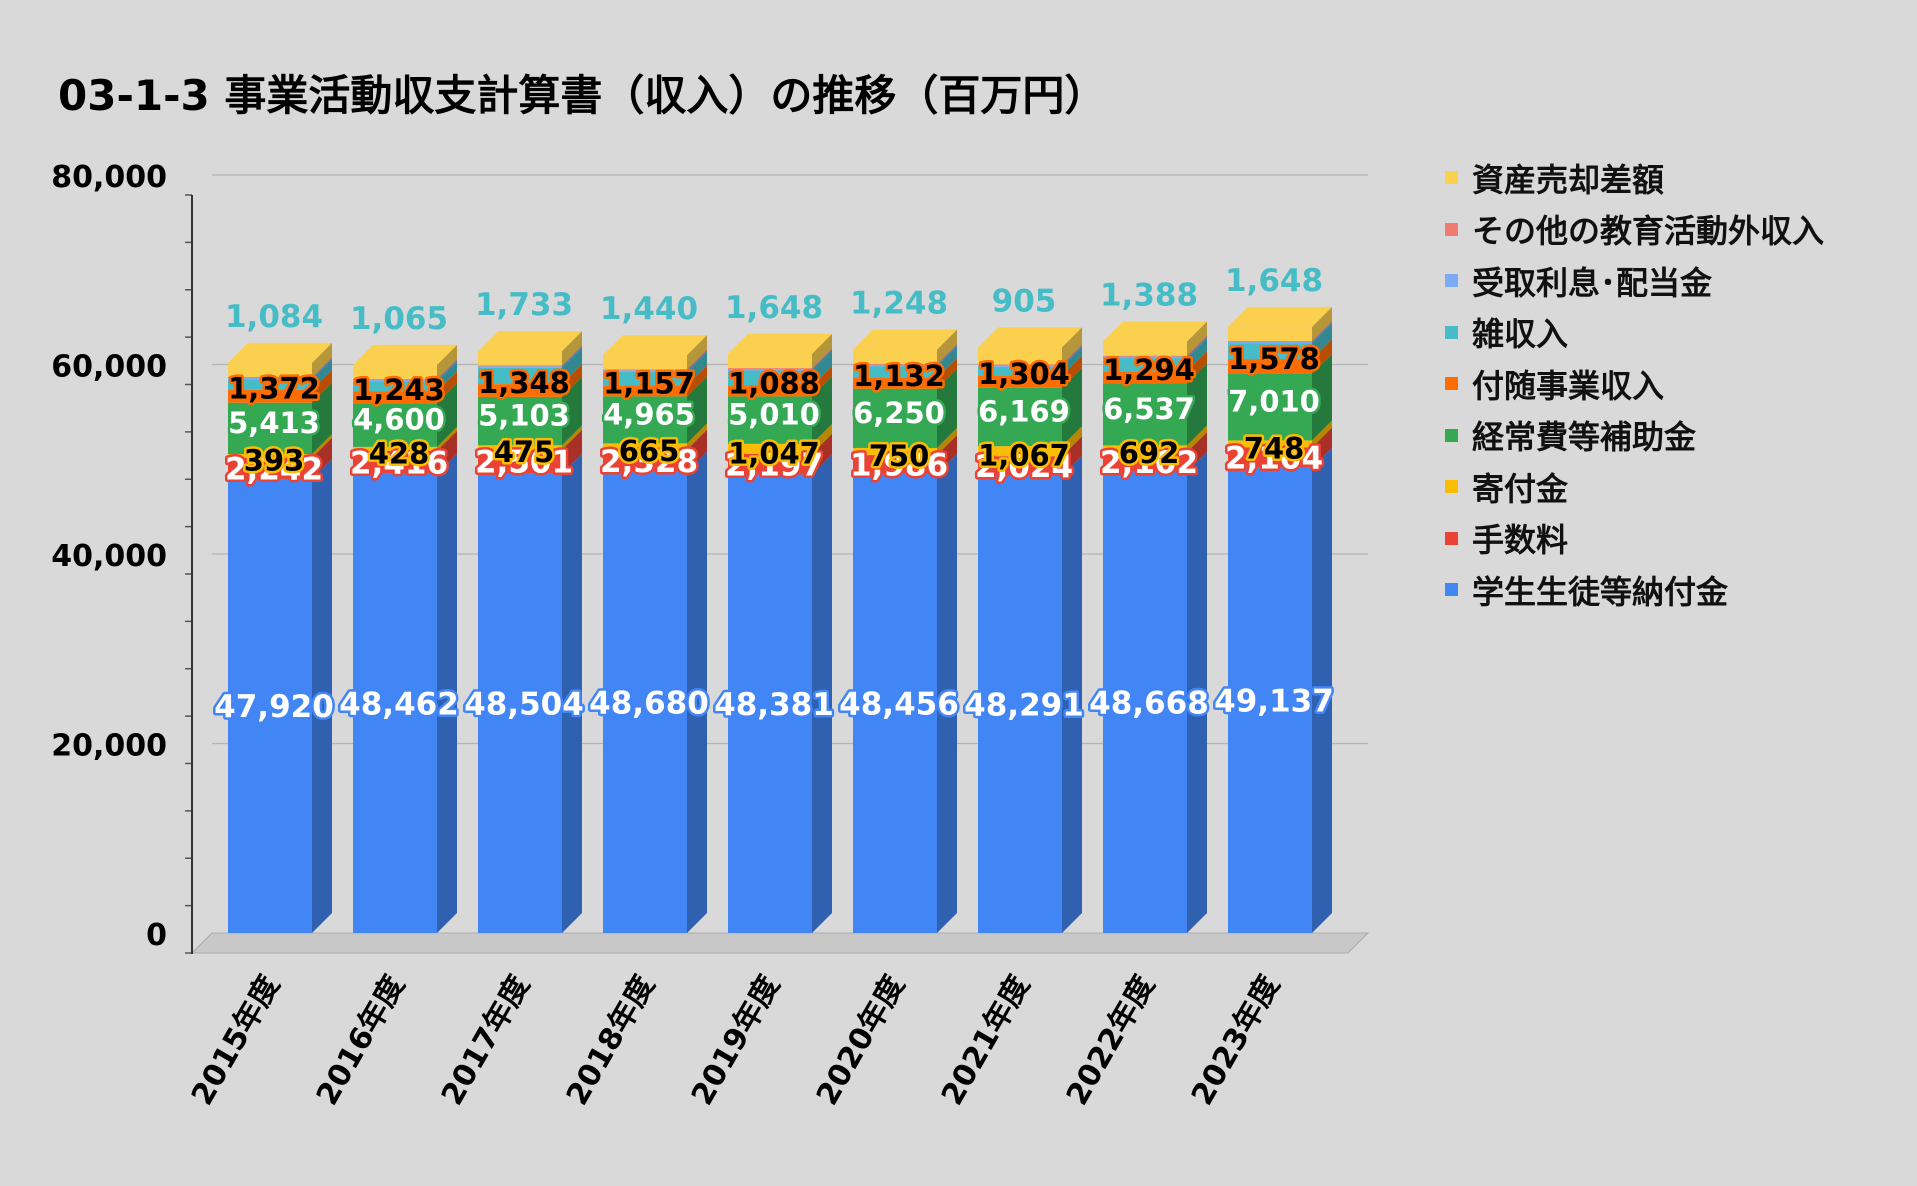 The width and height of the screenshot is (1917, 1186). I want to click on legend-item: 手数料, so click(1634, 539).